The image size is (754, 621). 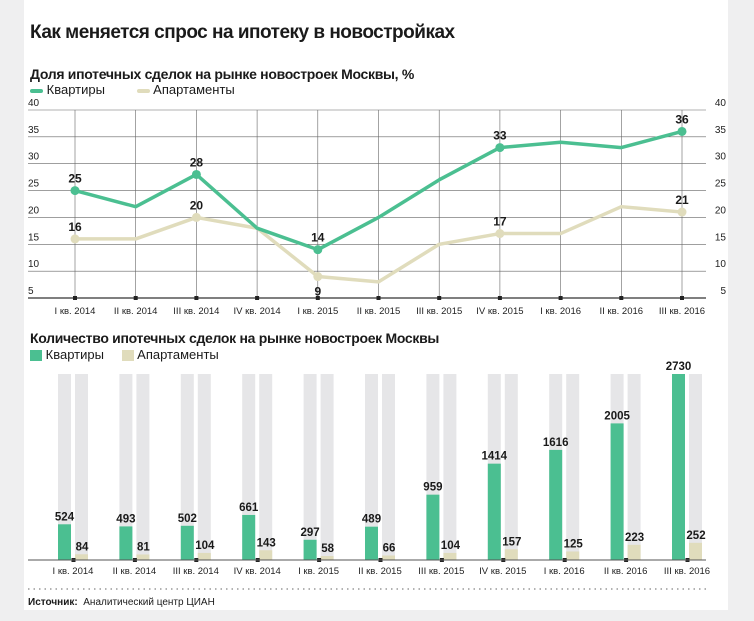 What do you see at coordinates (121, 602) in the screenshot?
I see `source-note: Источник: Аналитический центр ЦИАН` at bounding box center [121, 602].